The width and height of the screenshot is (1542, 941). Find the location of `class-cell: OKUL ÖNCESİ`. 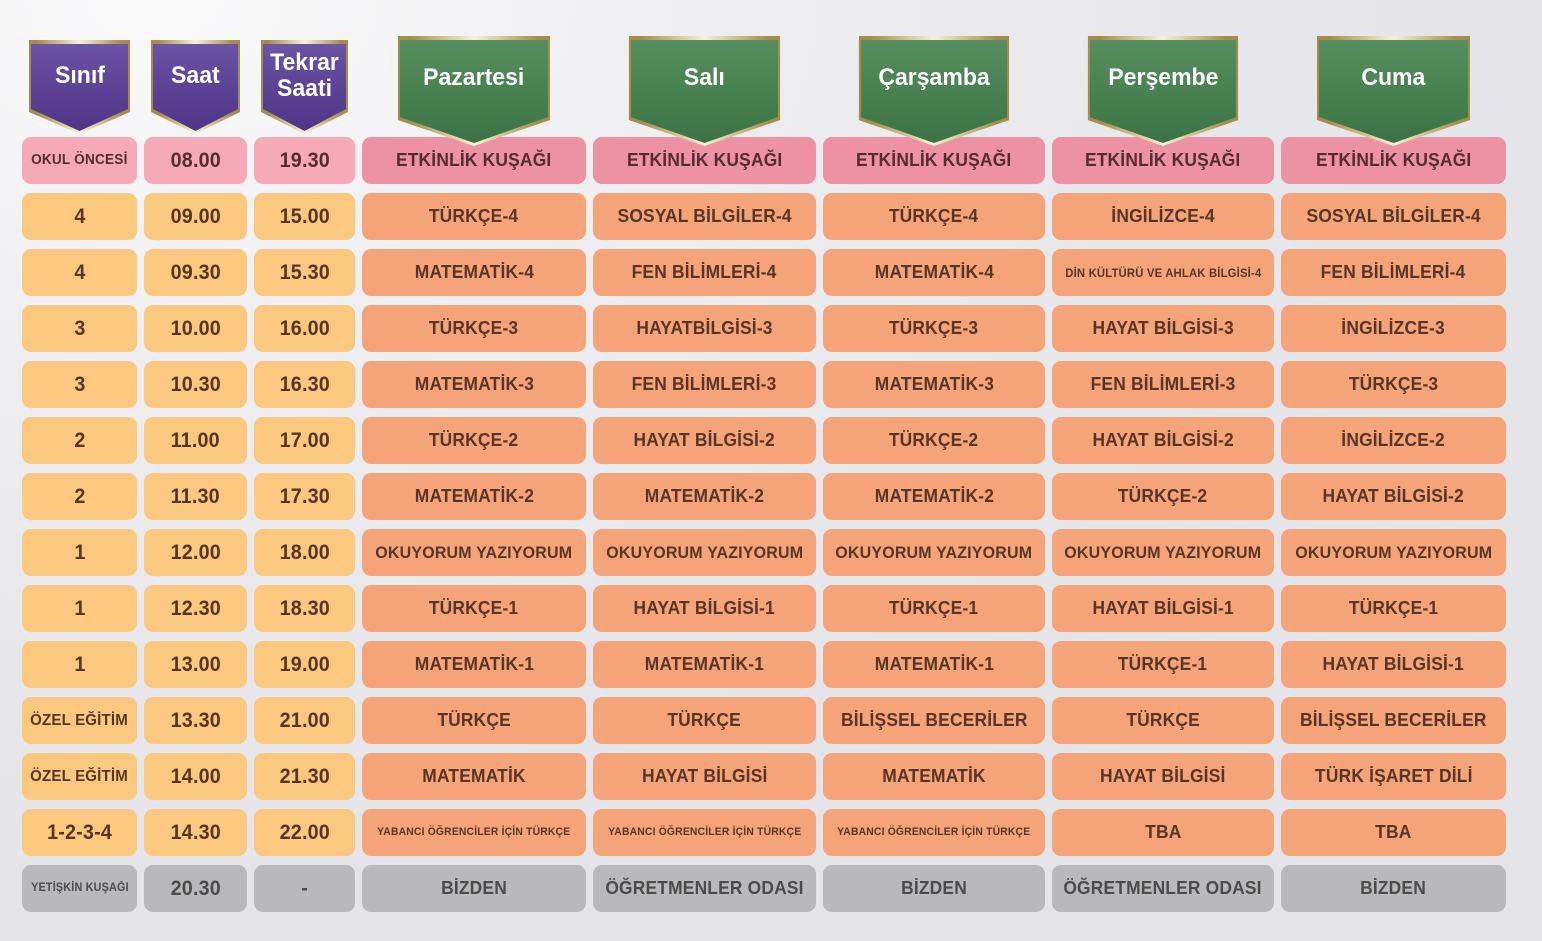

class-cell: OKUL ÖNCESİ is located at coordinates (79, 160).